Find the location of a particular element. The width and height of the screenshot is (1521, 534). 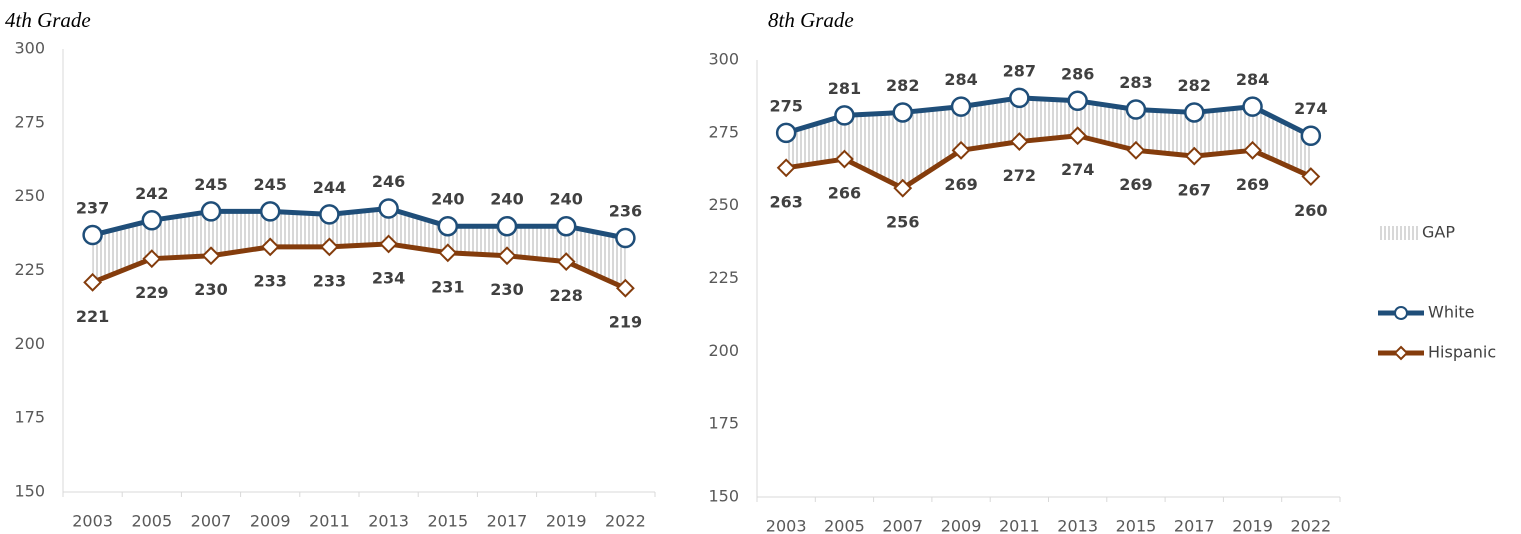

data-label: 221 is located at coordinates (92, 316).